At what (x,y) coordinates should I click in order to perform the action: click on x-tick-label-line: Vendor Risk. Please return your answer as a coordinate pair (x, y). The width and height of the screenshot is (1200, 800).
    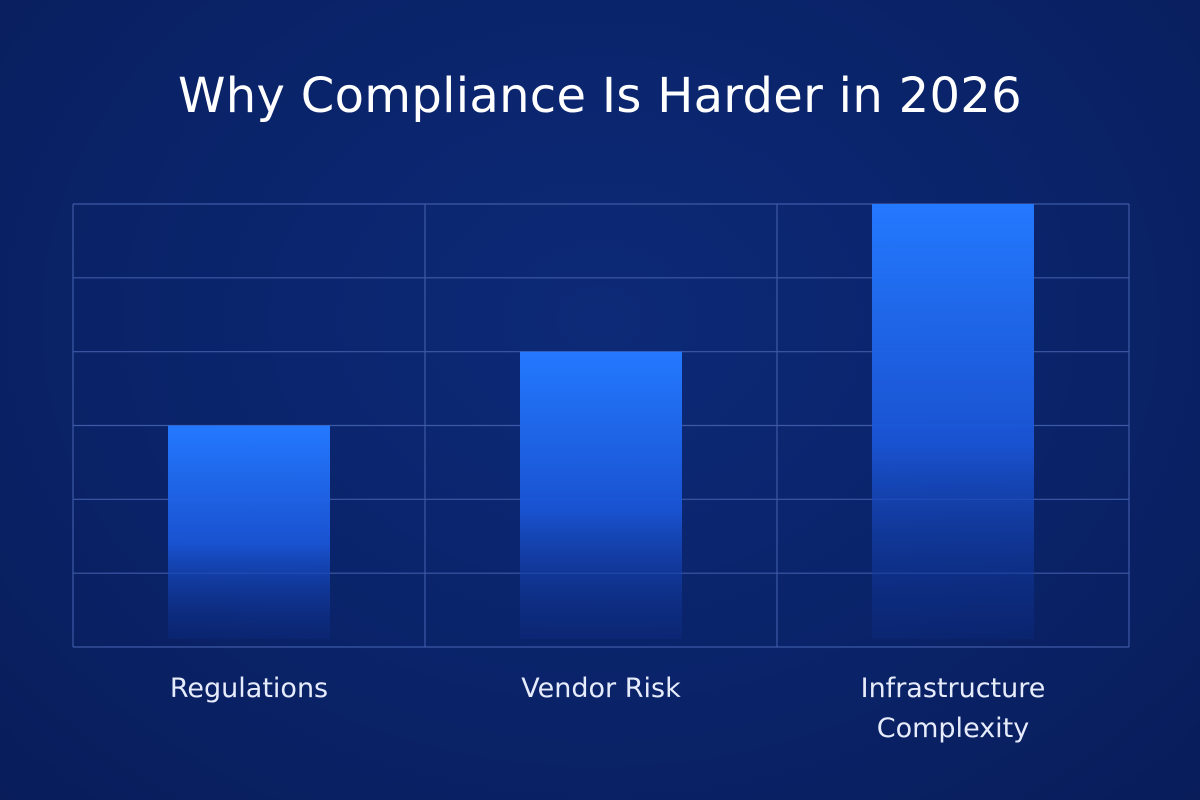
    Looking at the image, I should click on (601, 688).